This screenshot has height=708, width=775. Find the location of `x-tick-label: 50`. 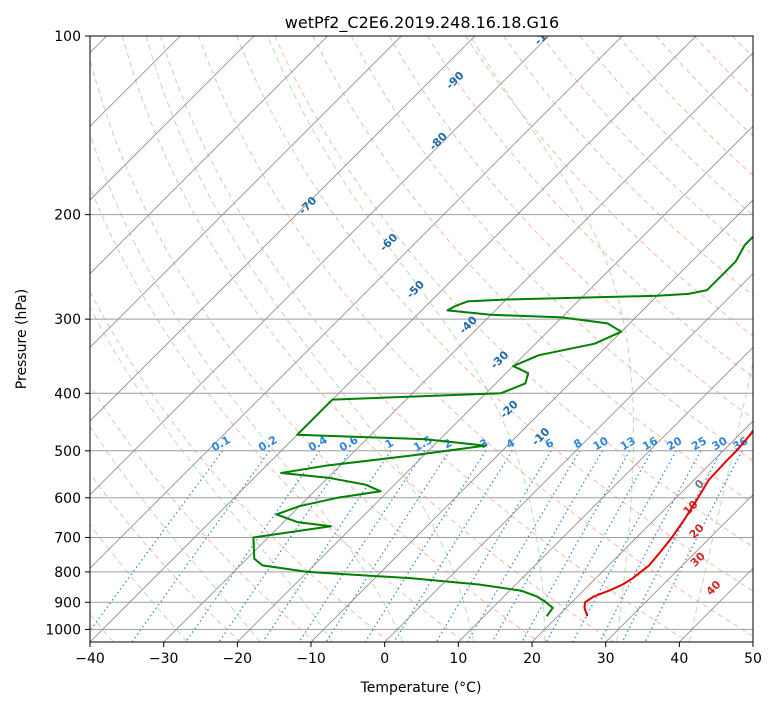

x-tick-label: 50 is located at coordinates (753, 659).